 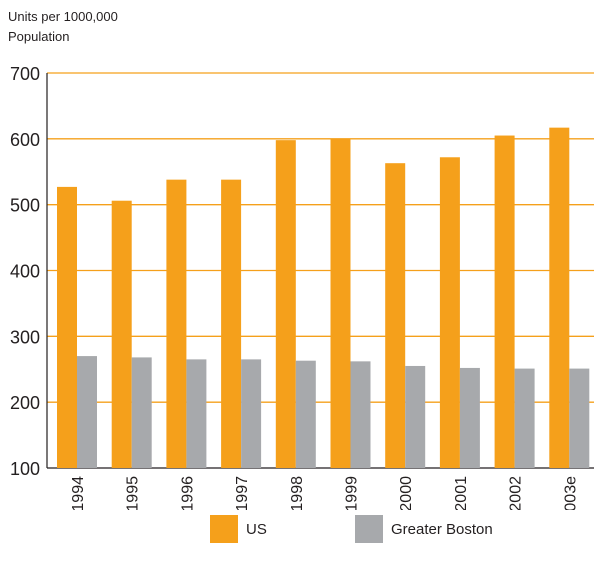 What do you see at coordinates (87, 412) in the screenshot?
I see `bar-greater-boston-1994` at bounding box center [87, 412].